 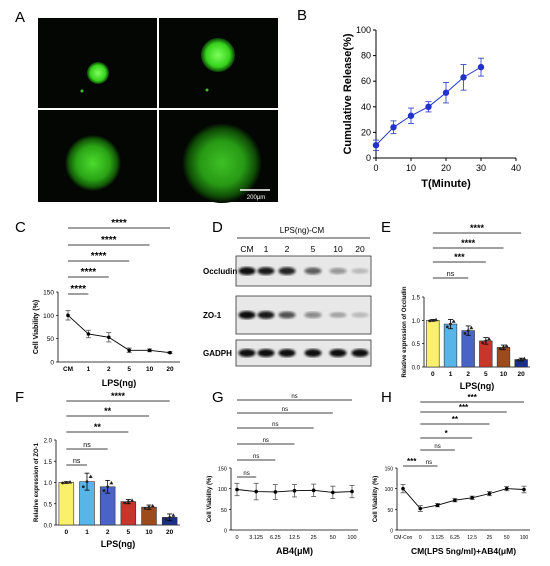 I want to click on x-tick-label: 6.25, so click(x=455, y=538).